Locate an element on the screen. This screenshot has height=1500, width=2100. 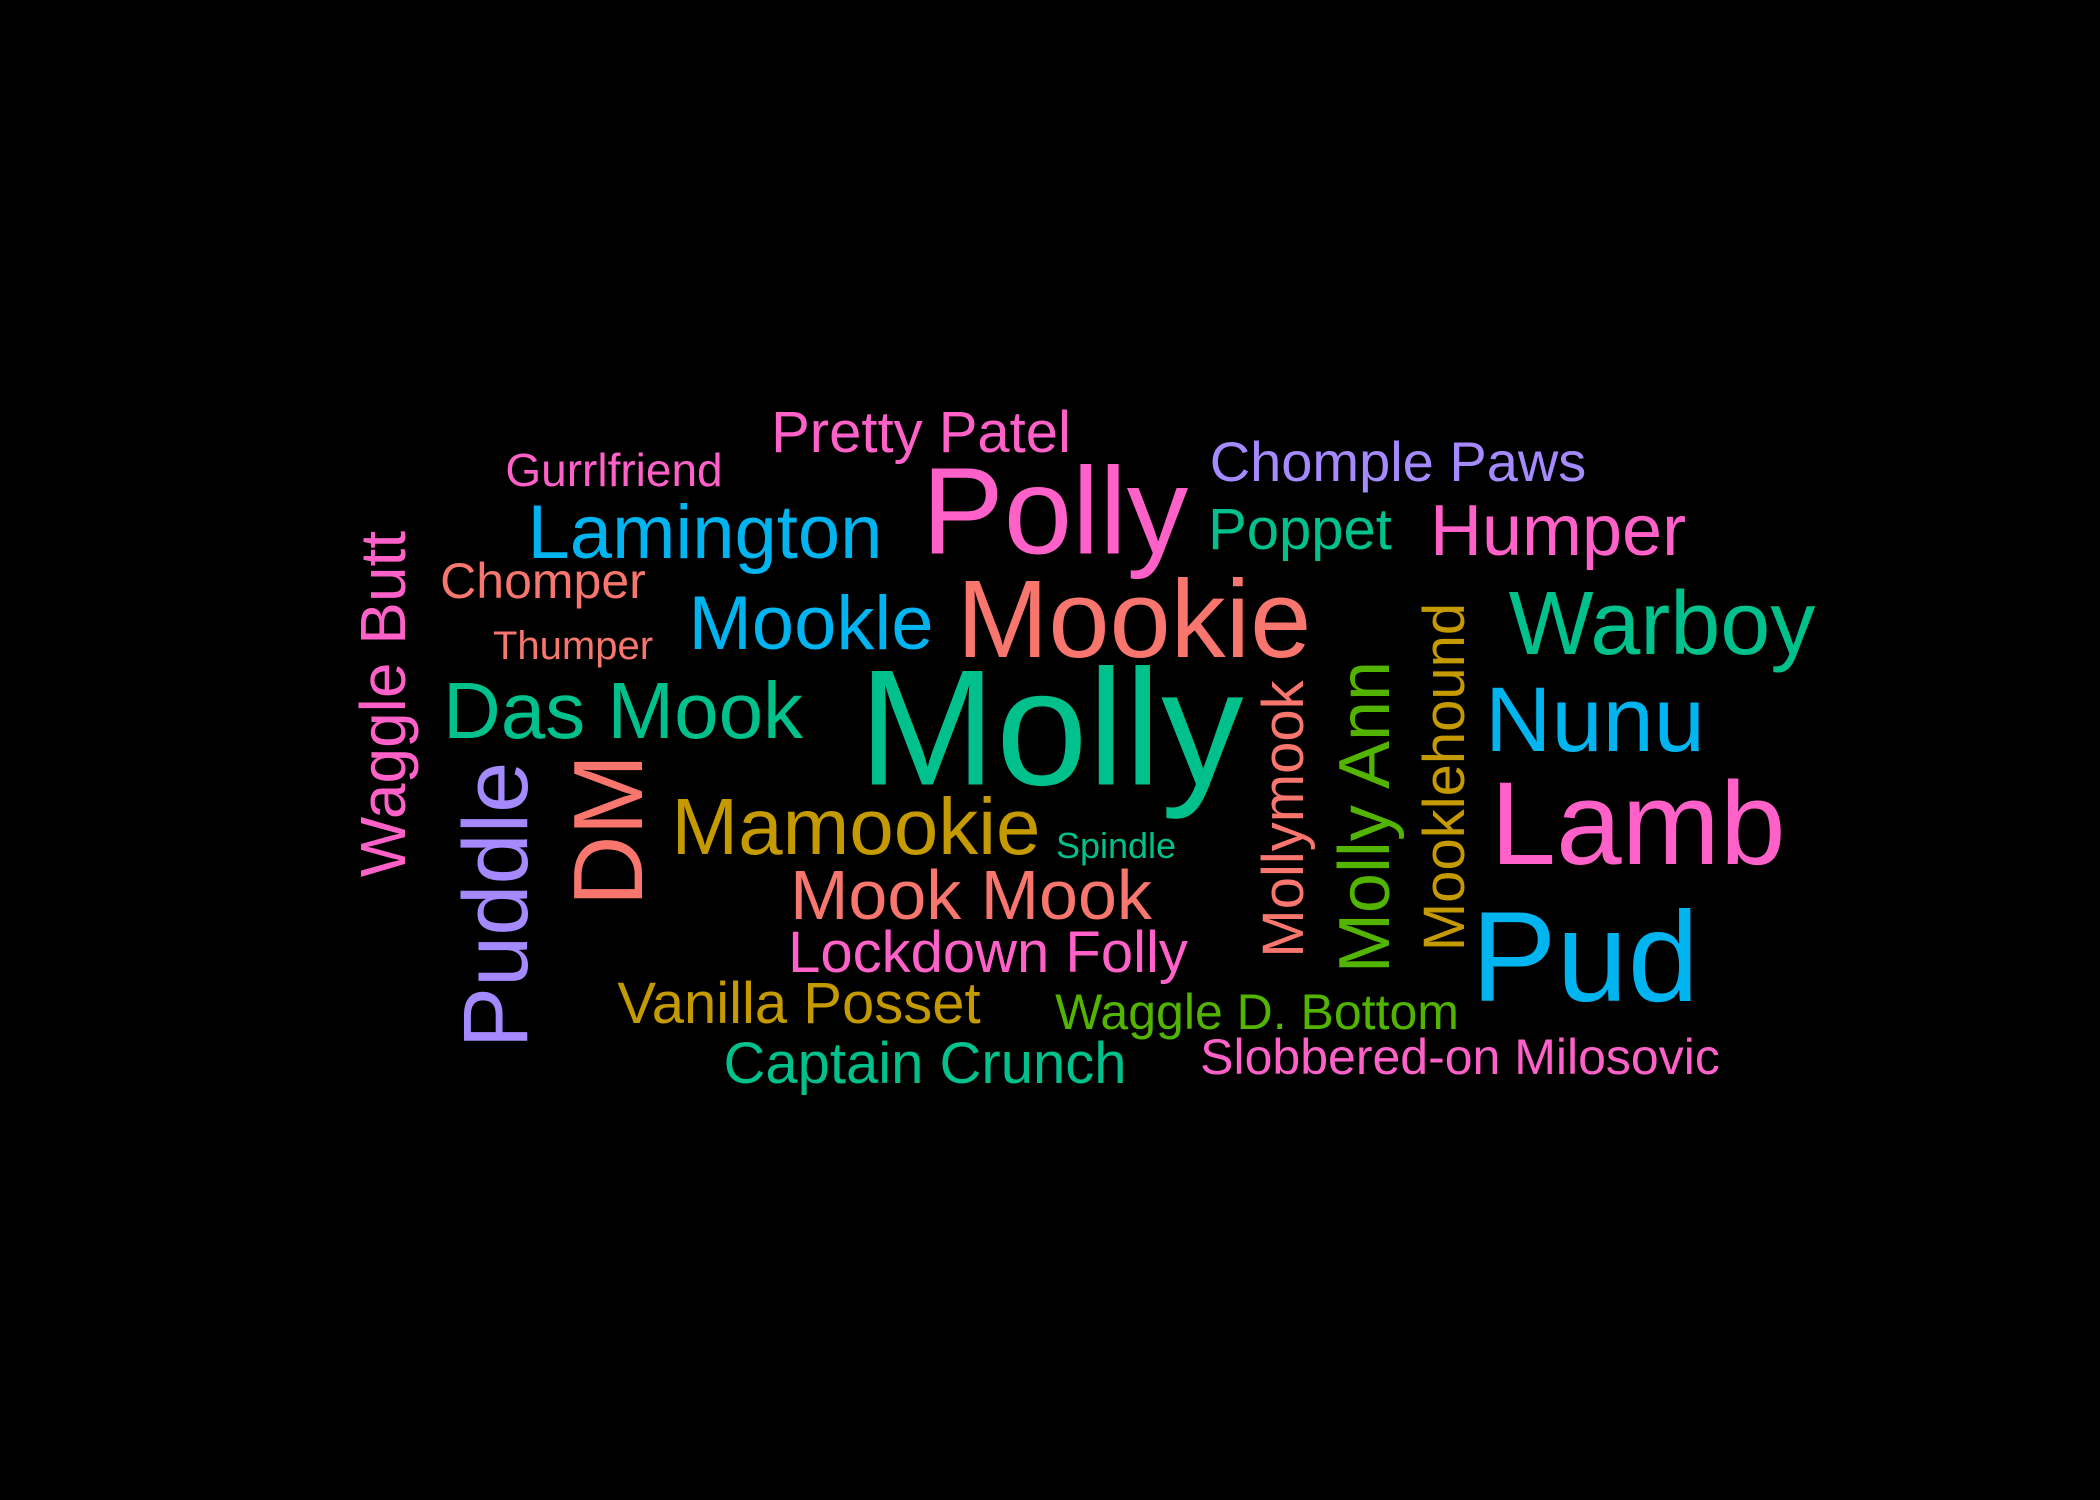
word-lockdown-folly: Lockdown Folly is located at coordinates (988, 952).